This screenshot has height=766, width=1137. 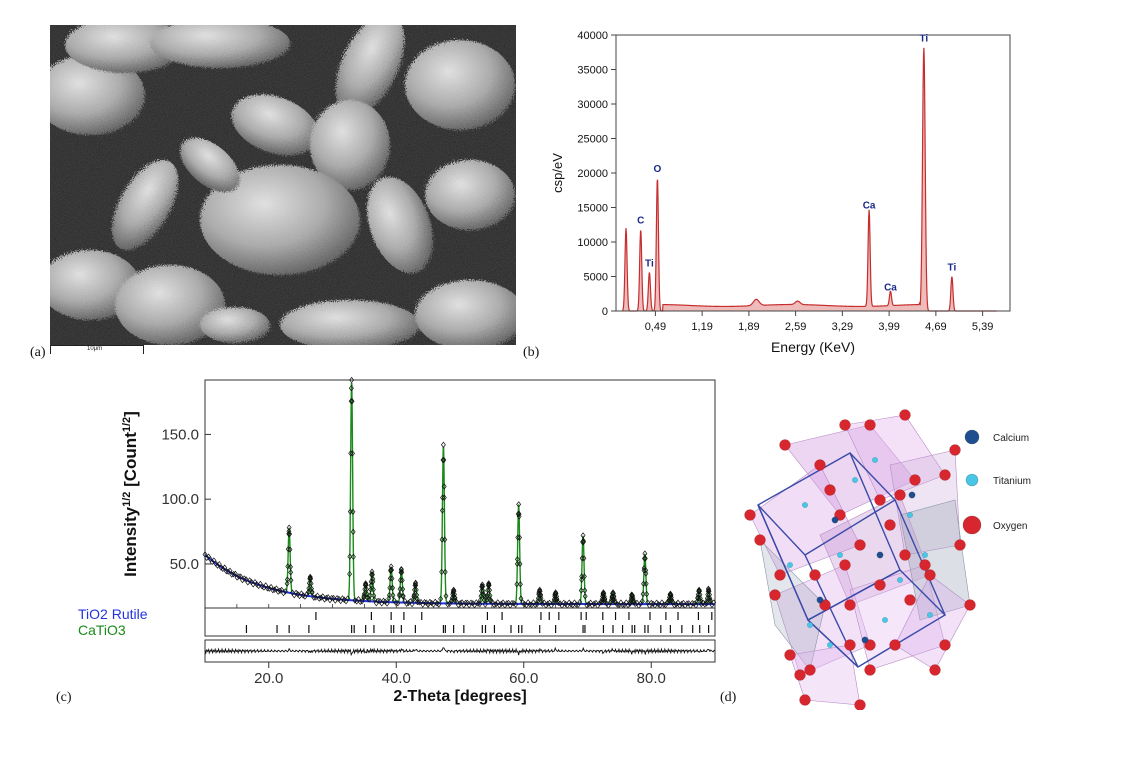 I want to click on edx-x-tick-label: 1,89, so click(x=748, y=327).